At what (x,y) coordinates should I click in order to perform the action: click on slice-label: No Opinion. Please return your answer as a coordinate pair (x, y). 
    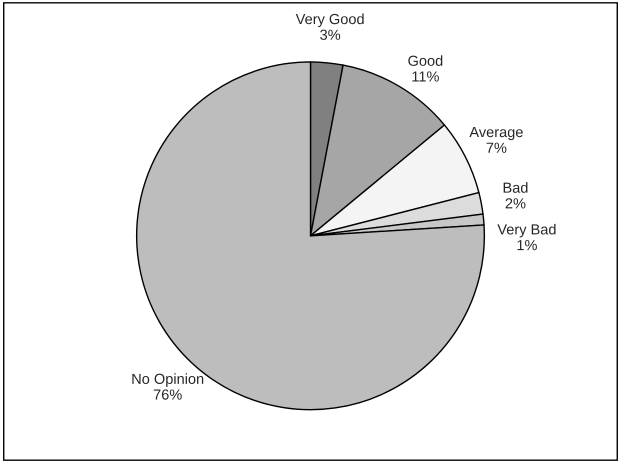
    Looking at the image, I should click on (168, 380).